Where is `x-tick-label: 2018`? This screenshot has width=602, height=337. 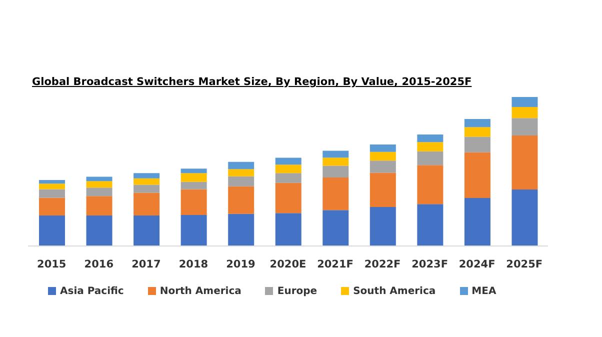
x-tick-label: 2018 is located at coordinates (193, 264).